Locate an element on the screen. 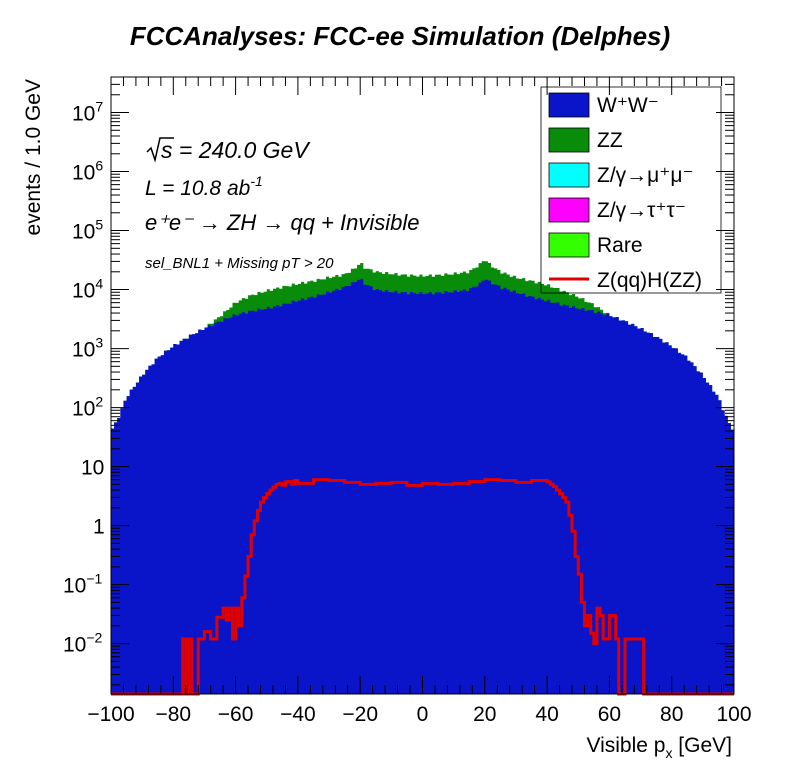 This screenshot has width=796, height=772. y-tick-label: 10⁻² is located at coordinates (83, 643).